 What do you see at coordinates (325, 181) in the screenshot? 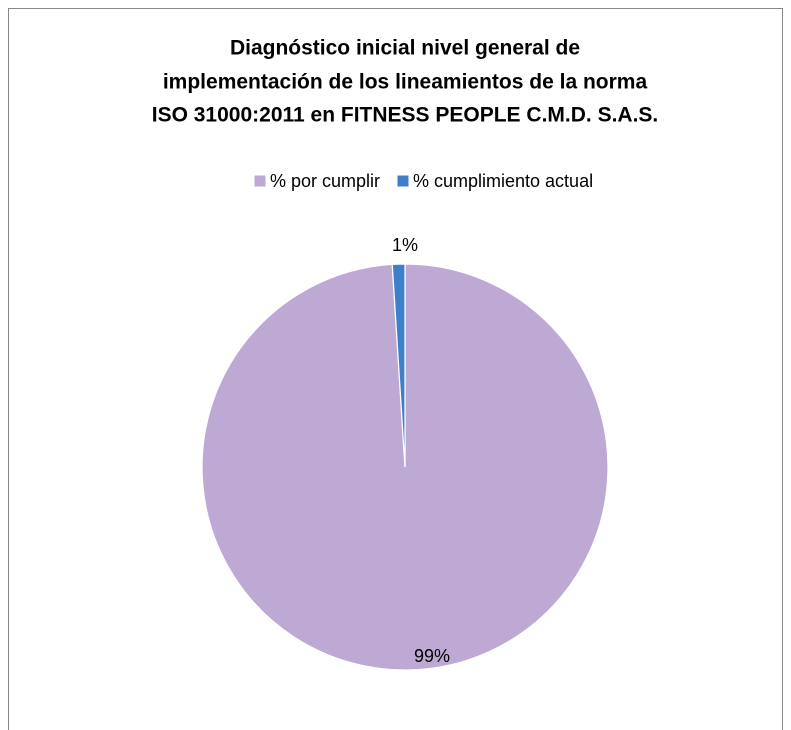
I see `legend-label: % por cumplir` at bounding box center [325, 181].